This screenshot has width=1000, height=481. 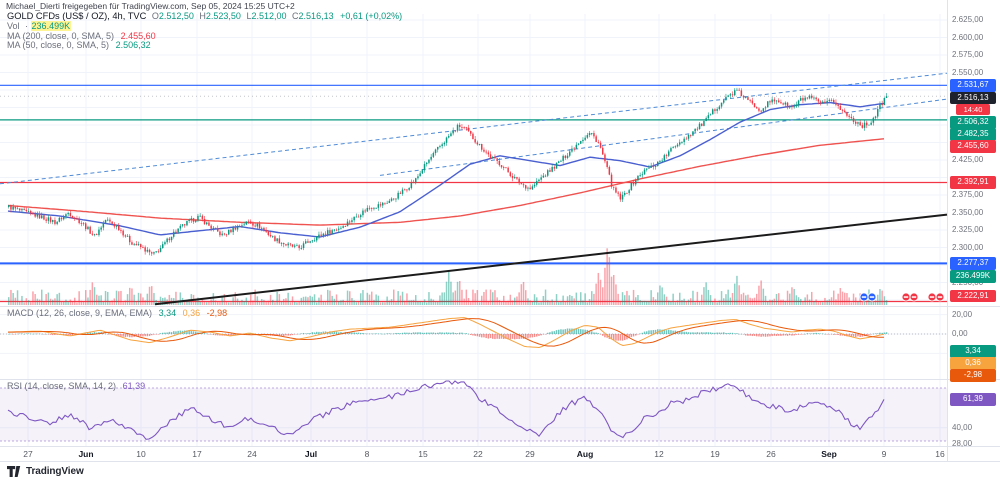 I want to click on volume-legend-row: Vol · 236.499K, so click(x=204, y=26).